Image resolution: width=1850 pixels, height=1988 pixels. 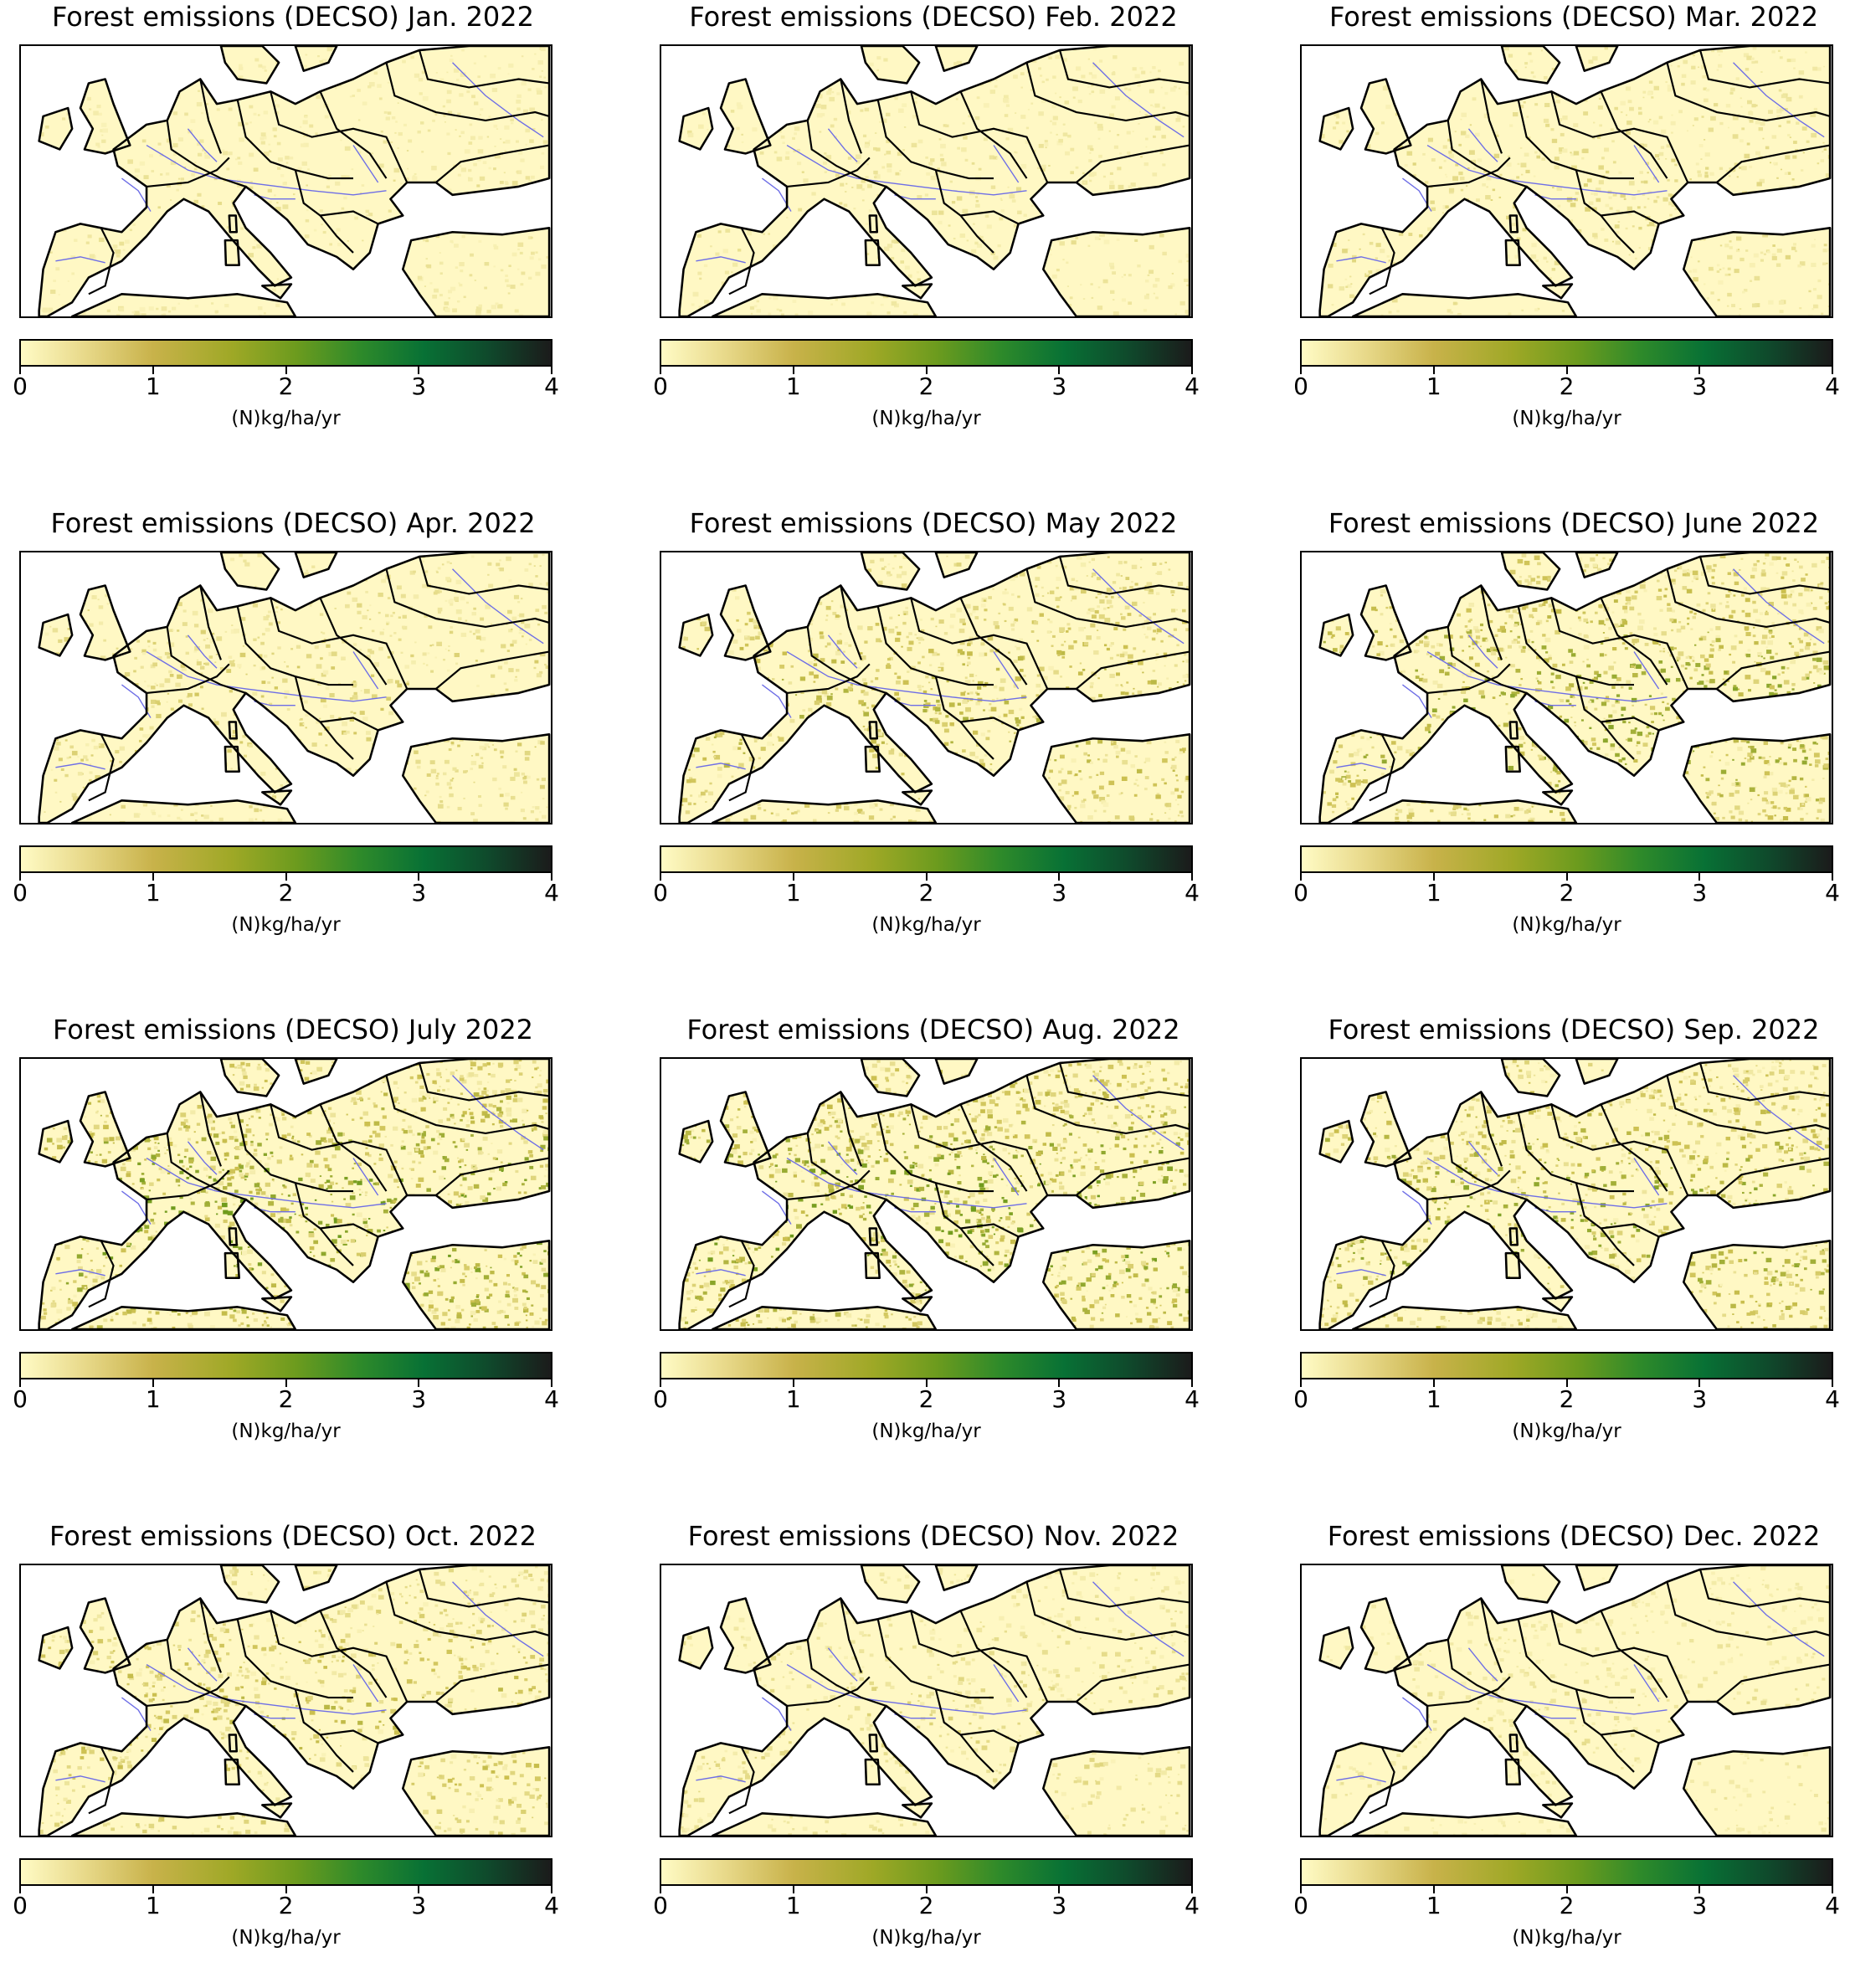 What do you see at coordinates (1565, 523) in the screenshot?
I see `panel-title: Forest emissions (DECSO) June 2022` at bounding box center [1565, 523].